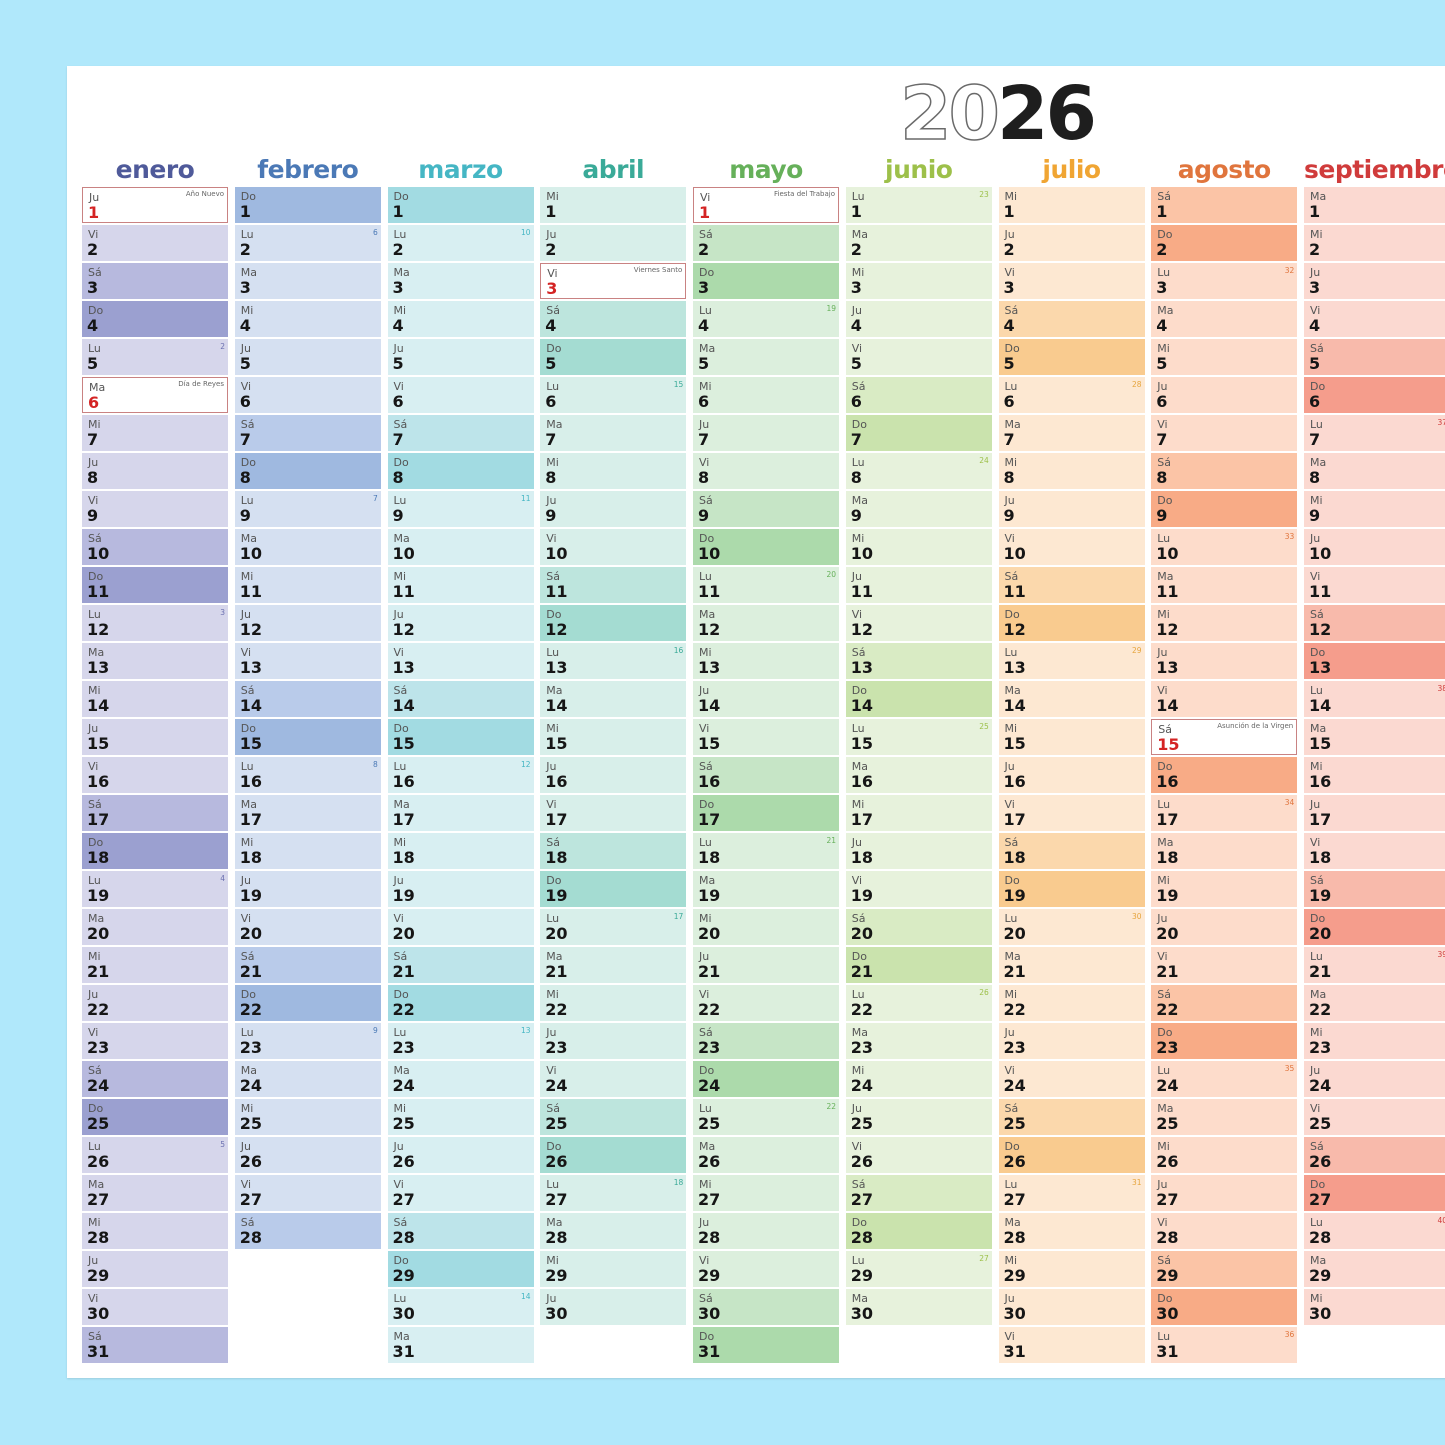 Image resolution: width=1445 pixels, height=1445 pixels. I want to click on day-cell: Ju 16, so click(613, 775).